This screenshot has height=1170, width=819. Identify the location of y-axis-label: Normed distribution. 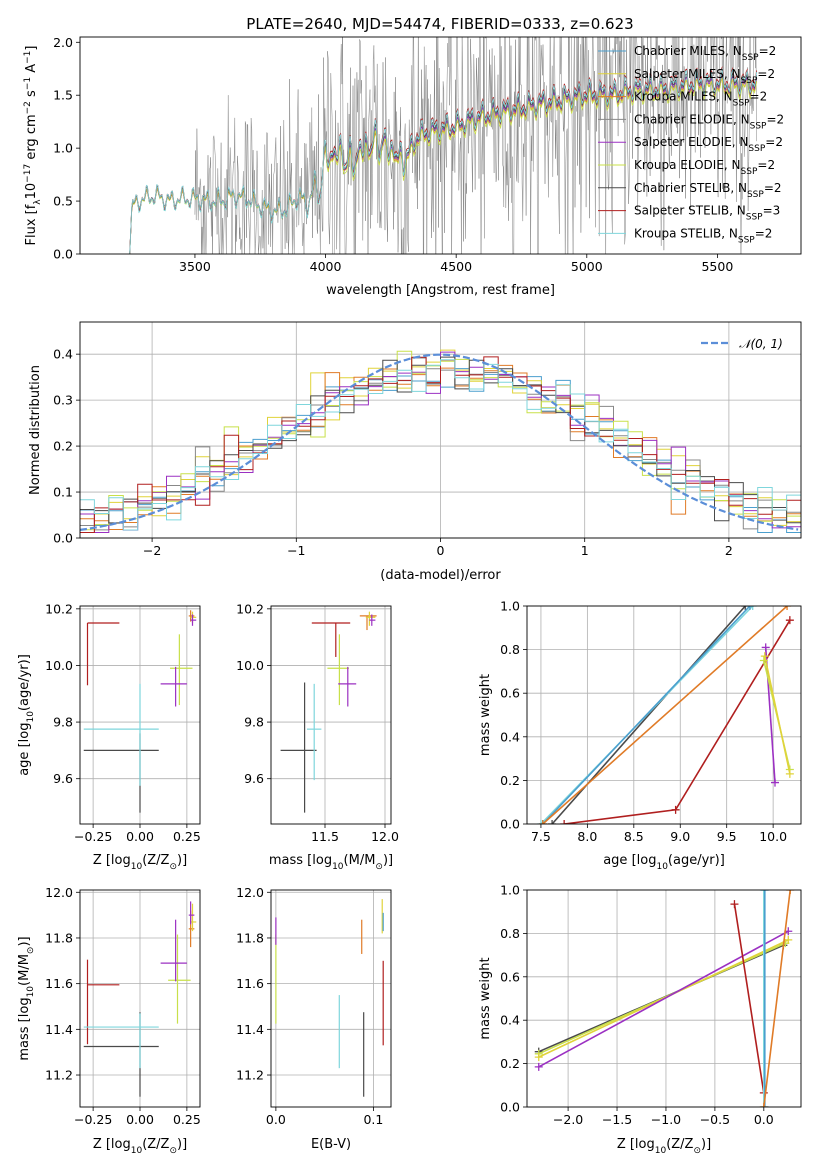
(35, 430).